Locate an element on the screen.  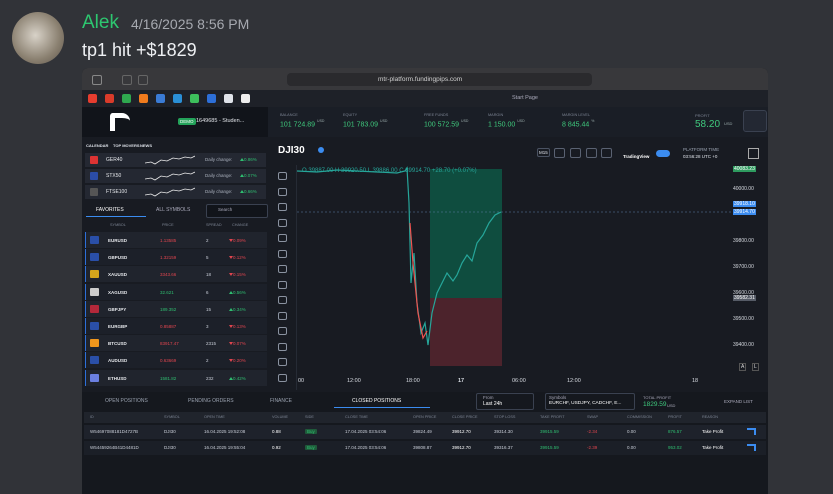
search-placeholder: Search is located at coordinates (225, 209).